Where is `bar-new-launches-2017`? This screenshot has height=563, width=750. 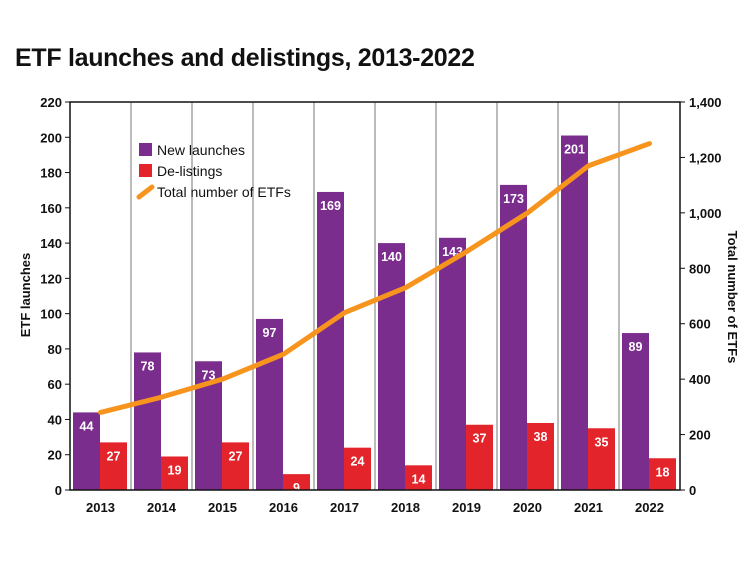 bar-new-launches-2017 is located at coordinates (330, 341).